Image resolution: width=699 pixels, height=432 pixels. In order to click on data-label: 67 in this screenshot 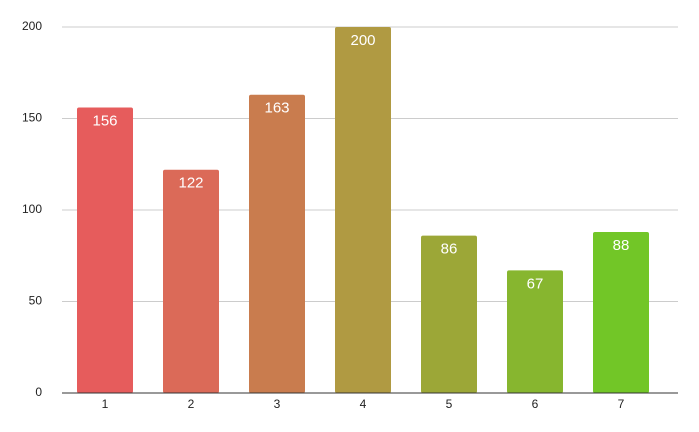, I will do `click(535, 283)`.